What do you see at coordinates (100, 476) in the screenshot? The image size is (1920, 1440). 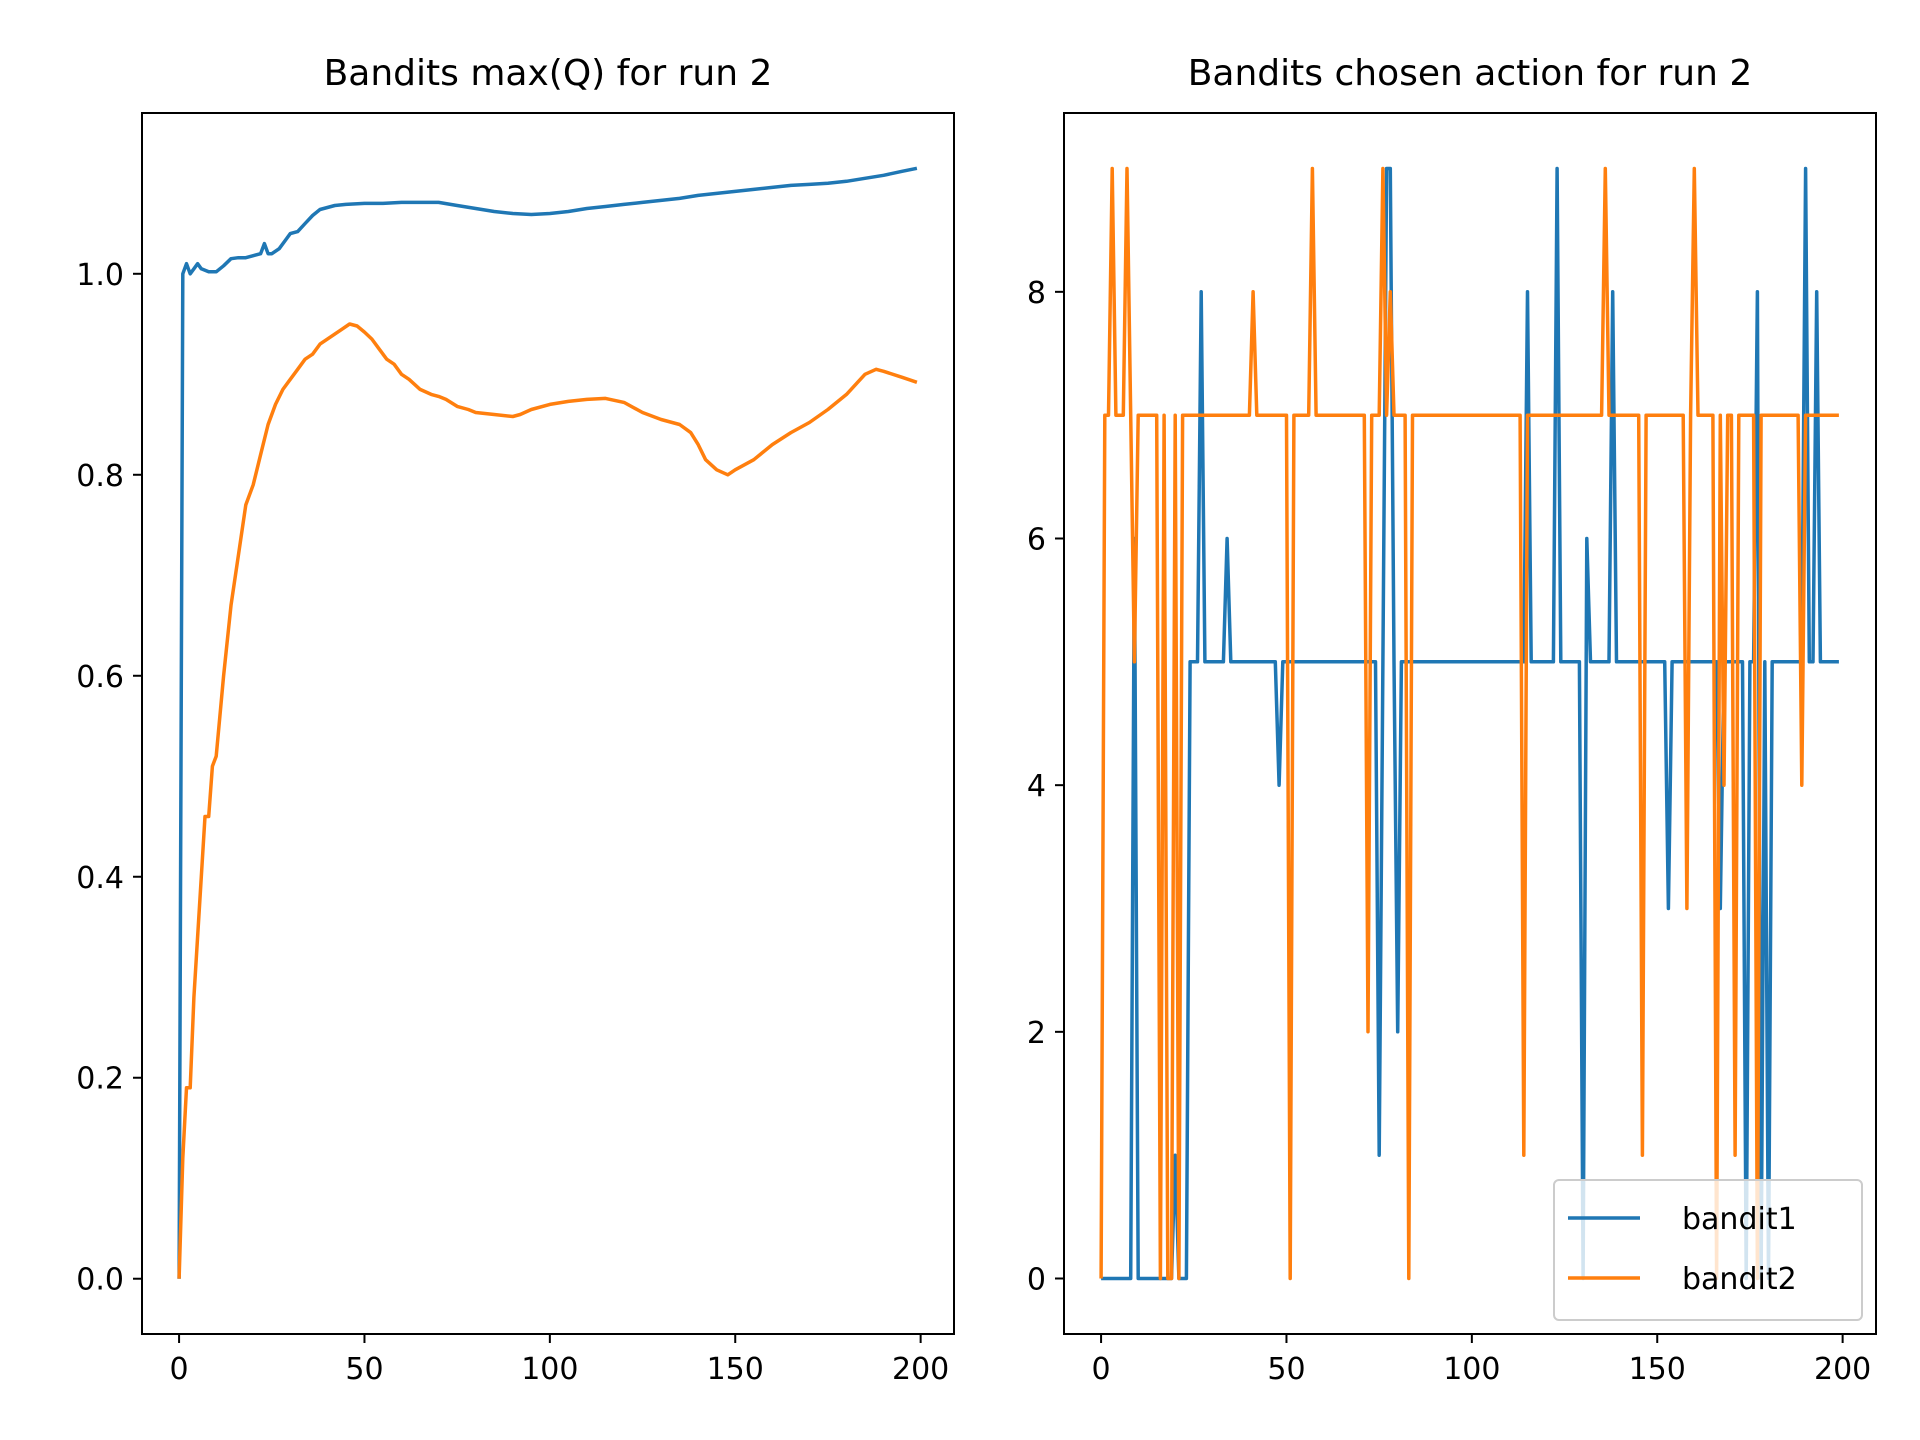 I see `y-tick-label: 0.8` at bounding box center [100, 476].